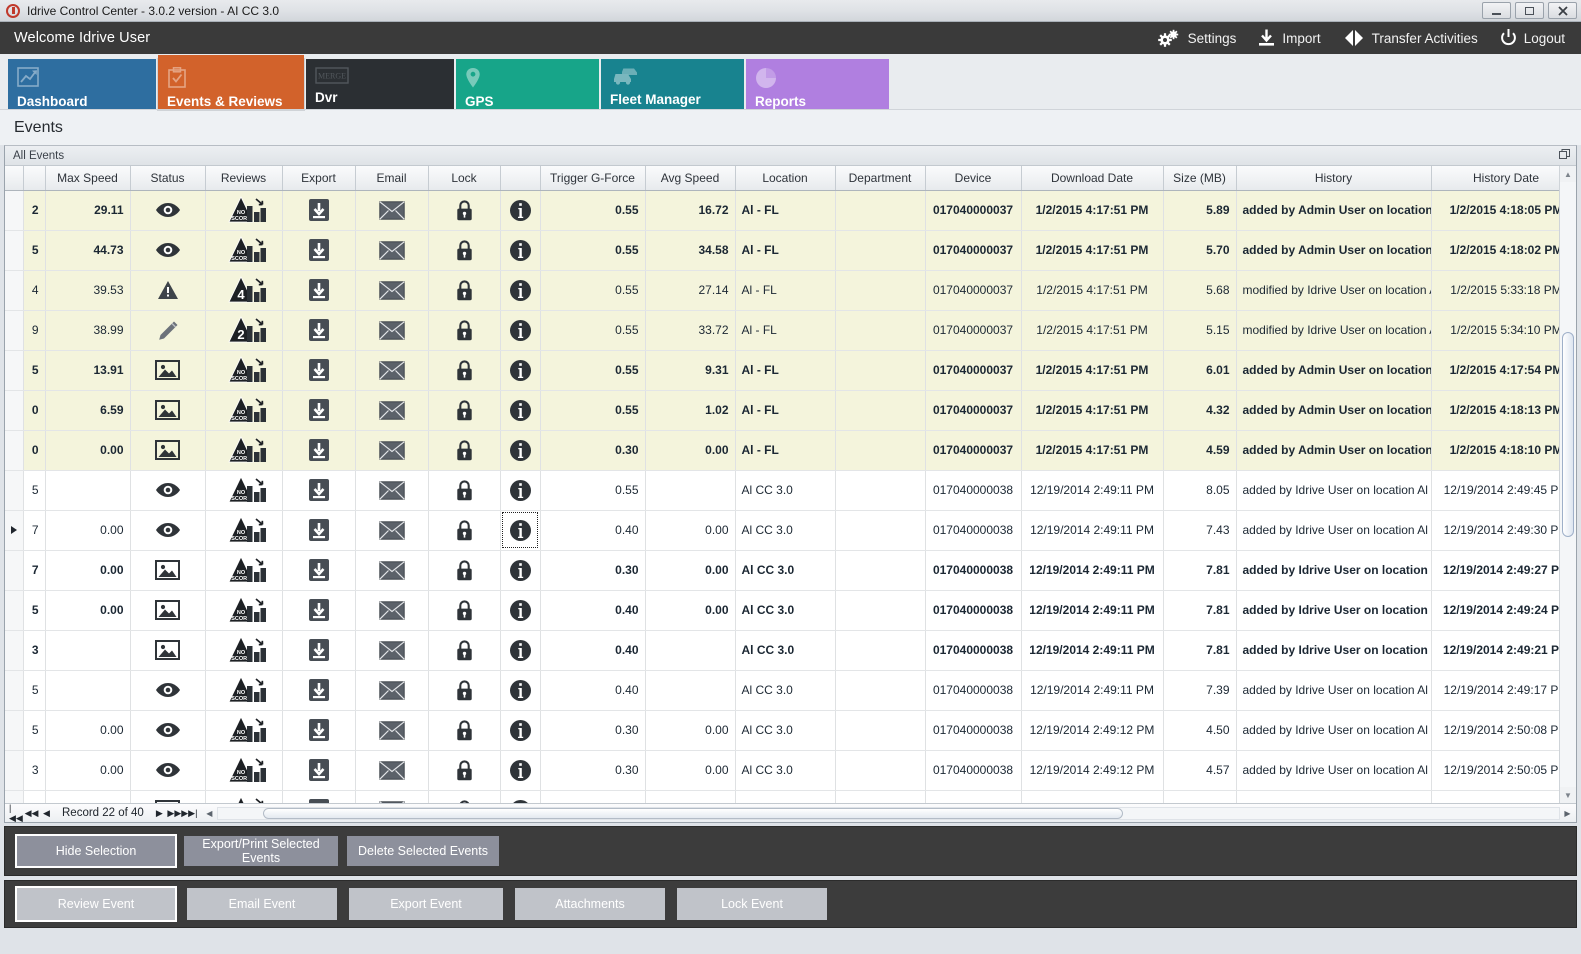 Image resolution: width=1581 pixels, height=954 pixels. Describe the element at coordinates (319, 178) in the screenshot. I see `th-export: Export` at that location.